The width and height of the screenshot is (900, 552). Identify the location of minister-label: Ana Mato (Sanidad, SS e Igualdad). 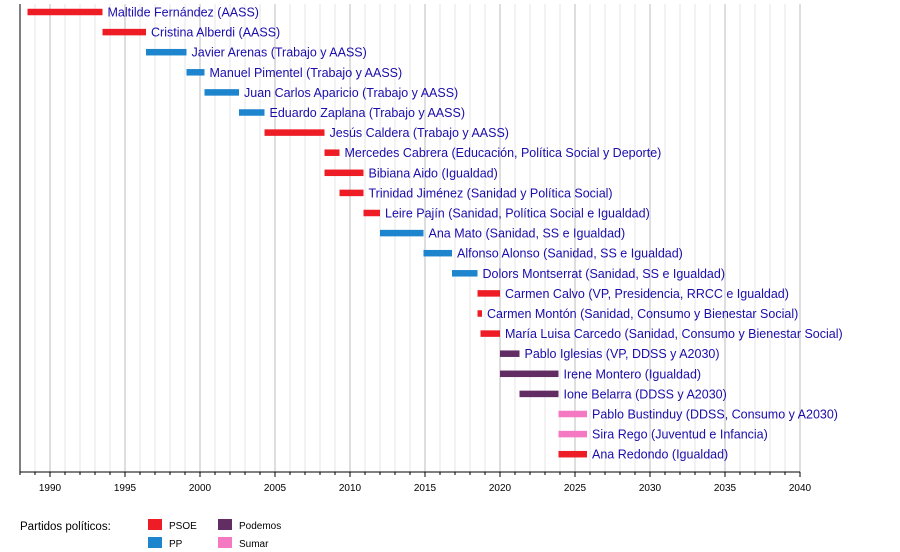
(527, 234).